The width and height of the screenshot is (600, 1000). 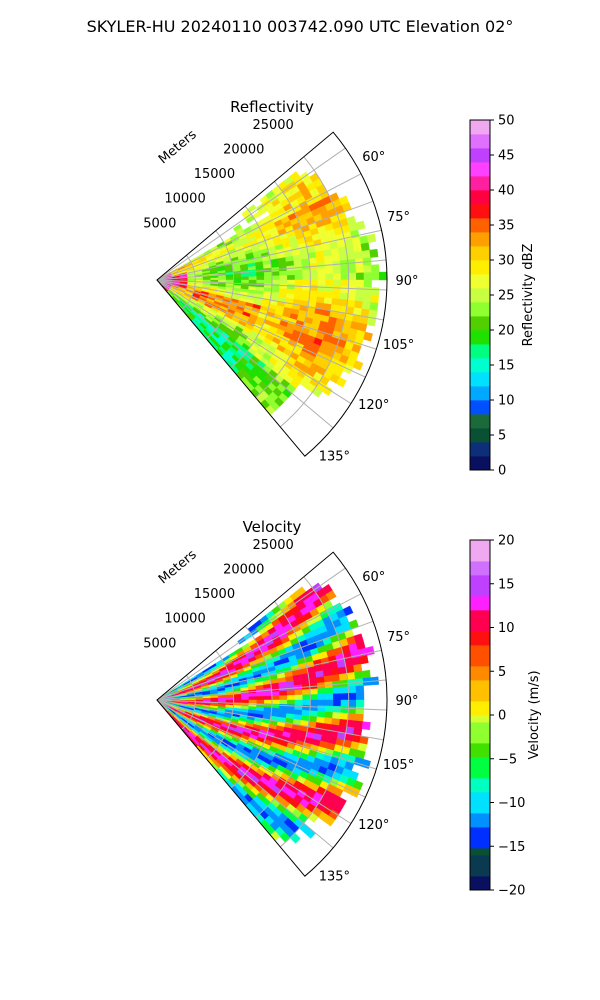 I want to click on reflectivity-title: Reflectivity, so click(x=272, y=107).